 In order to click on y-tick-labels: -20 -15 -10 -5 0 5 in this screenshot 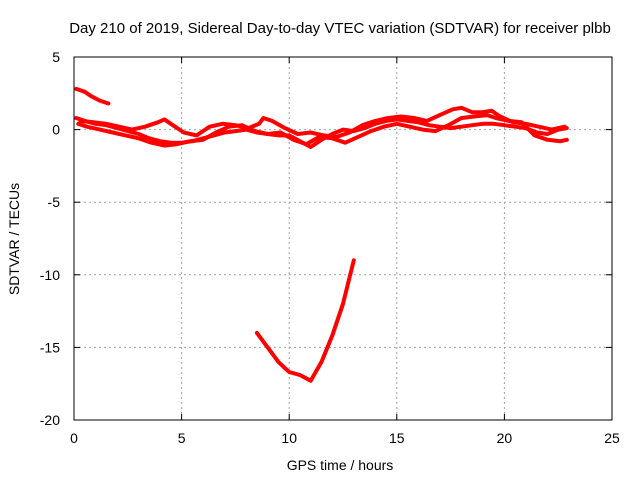, I will do `click(50, 238)`.